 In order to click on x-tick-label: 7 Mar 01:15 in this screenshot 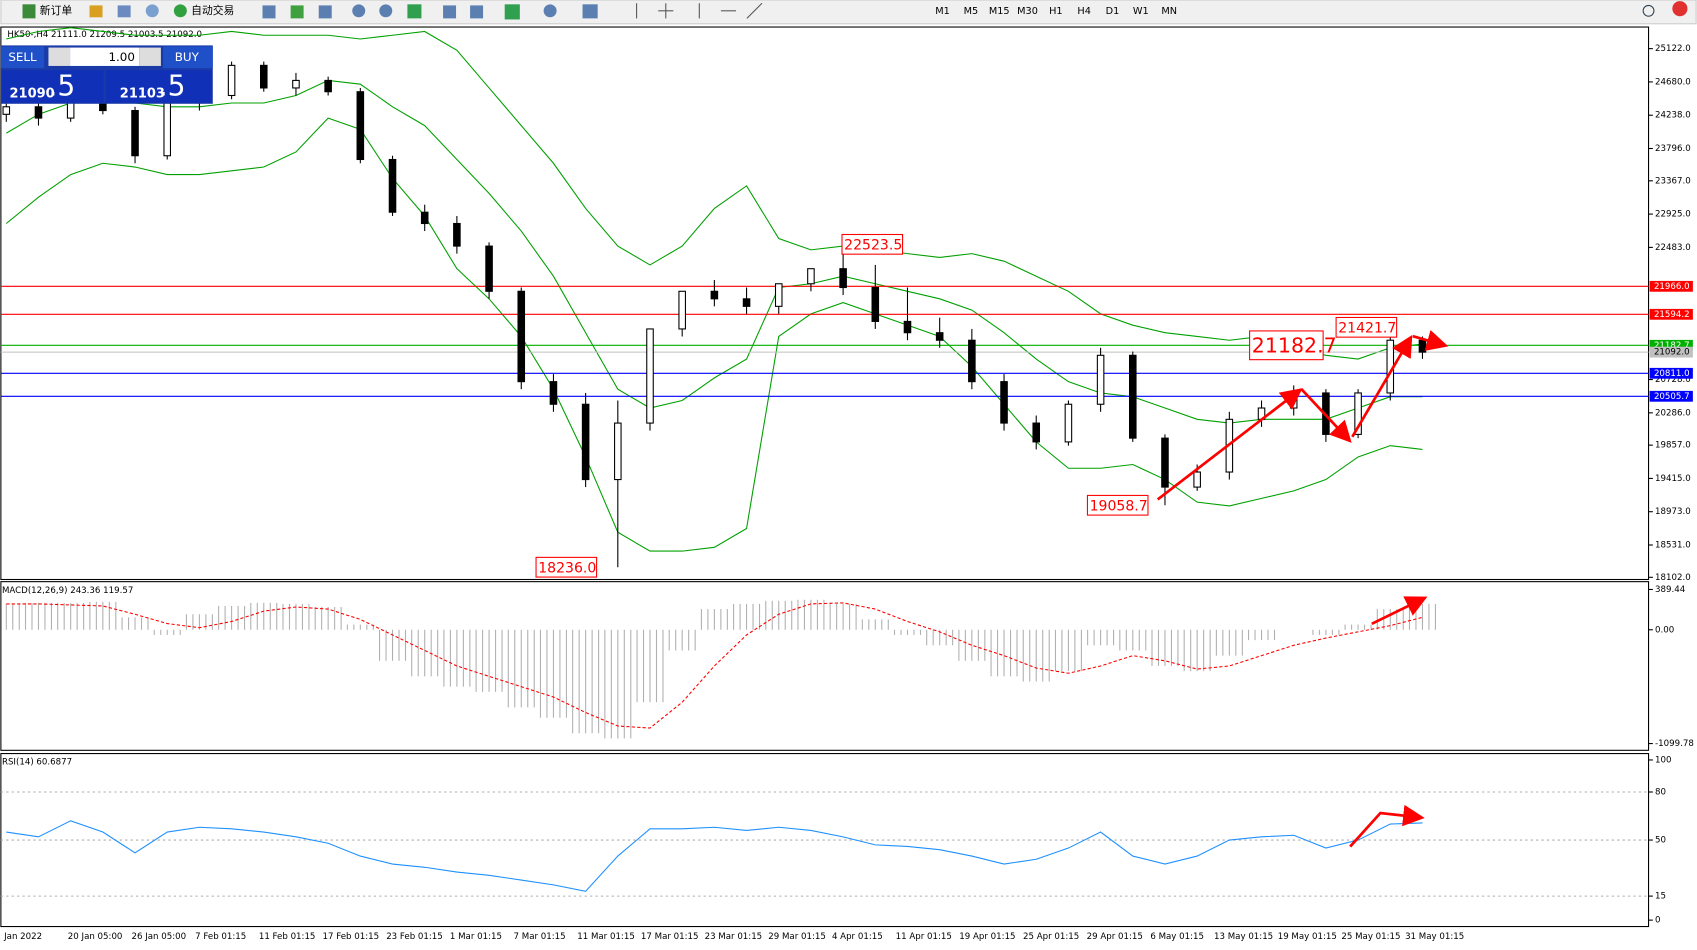, I will do `click(540, 937)`.